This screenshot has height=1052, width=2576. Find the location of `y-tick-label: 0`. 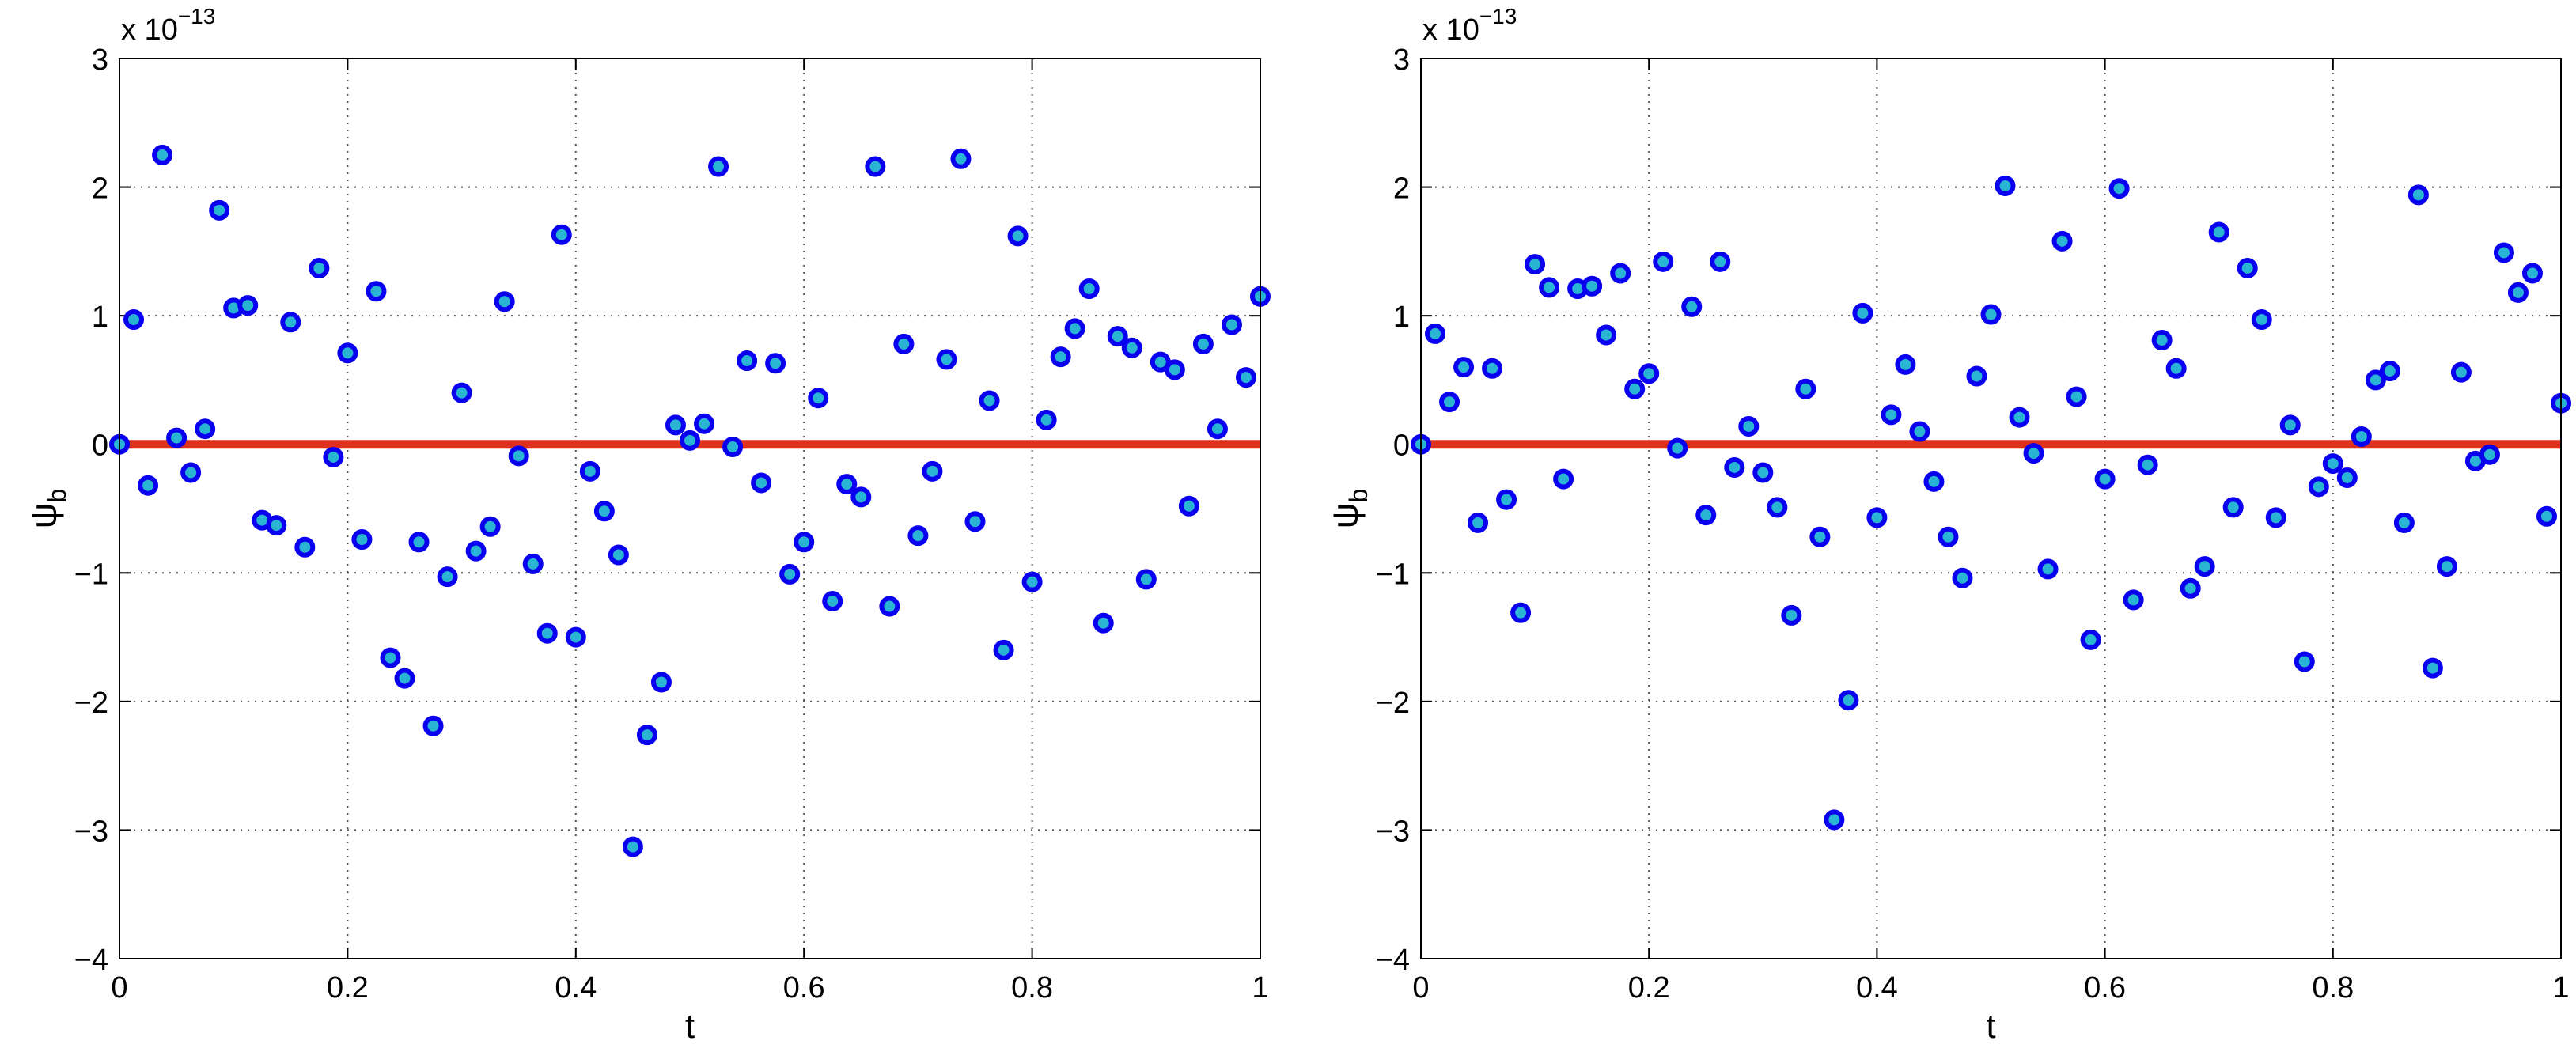

y-tick-label: 0 is located at coordinates (1401, 446).